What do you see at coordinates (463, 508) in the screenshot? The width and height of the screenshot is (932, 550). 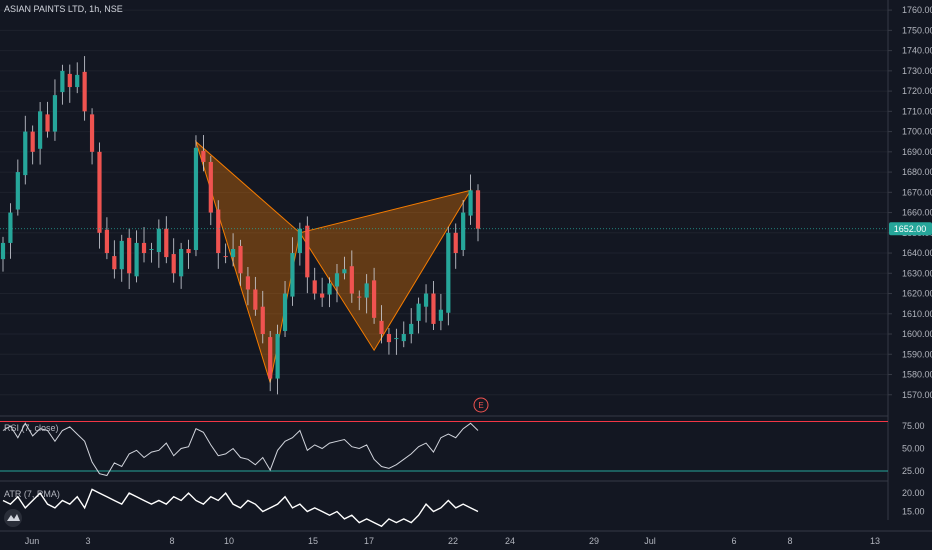 I see `atr-pane: ATR (7, RMA) 20.00 15.00` at bounding box center [463, 508].